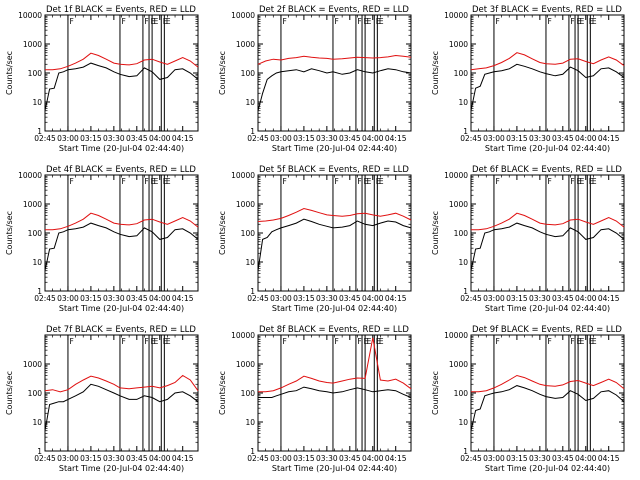  Describe the element at coordinates (547, 170) in the screenshot. I see `chart-title: Det 6f BLACK = Events, RED = LLD` at that location.